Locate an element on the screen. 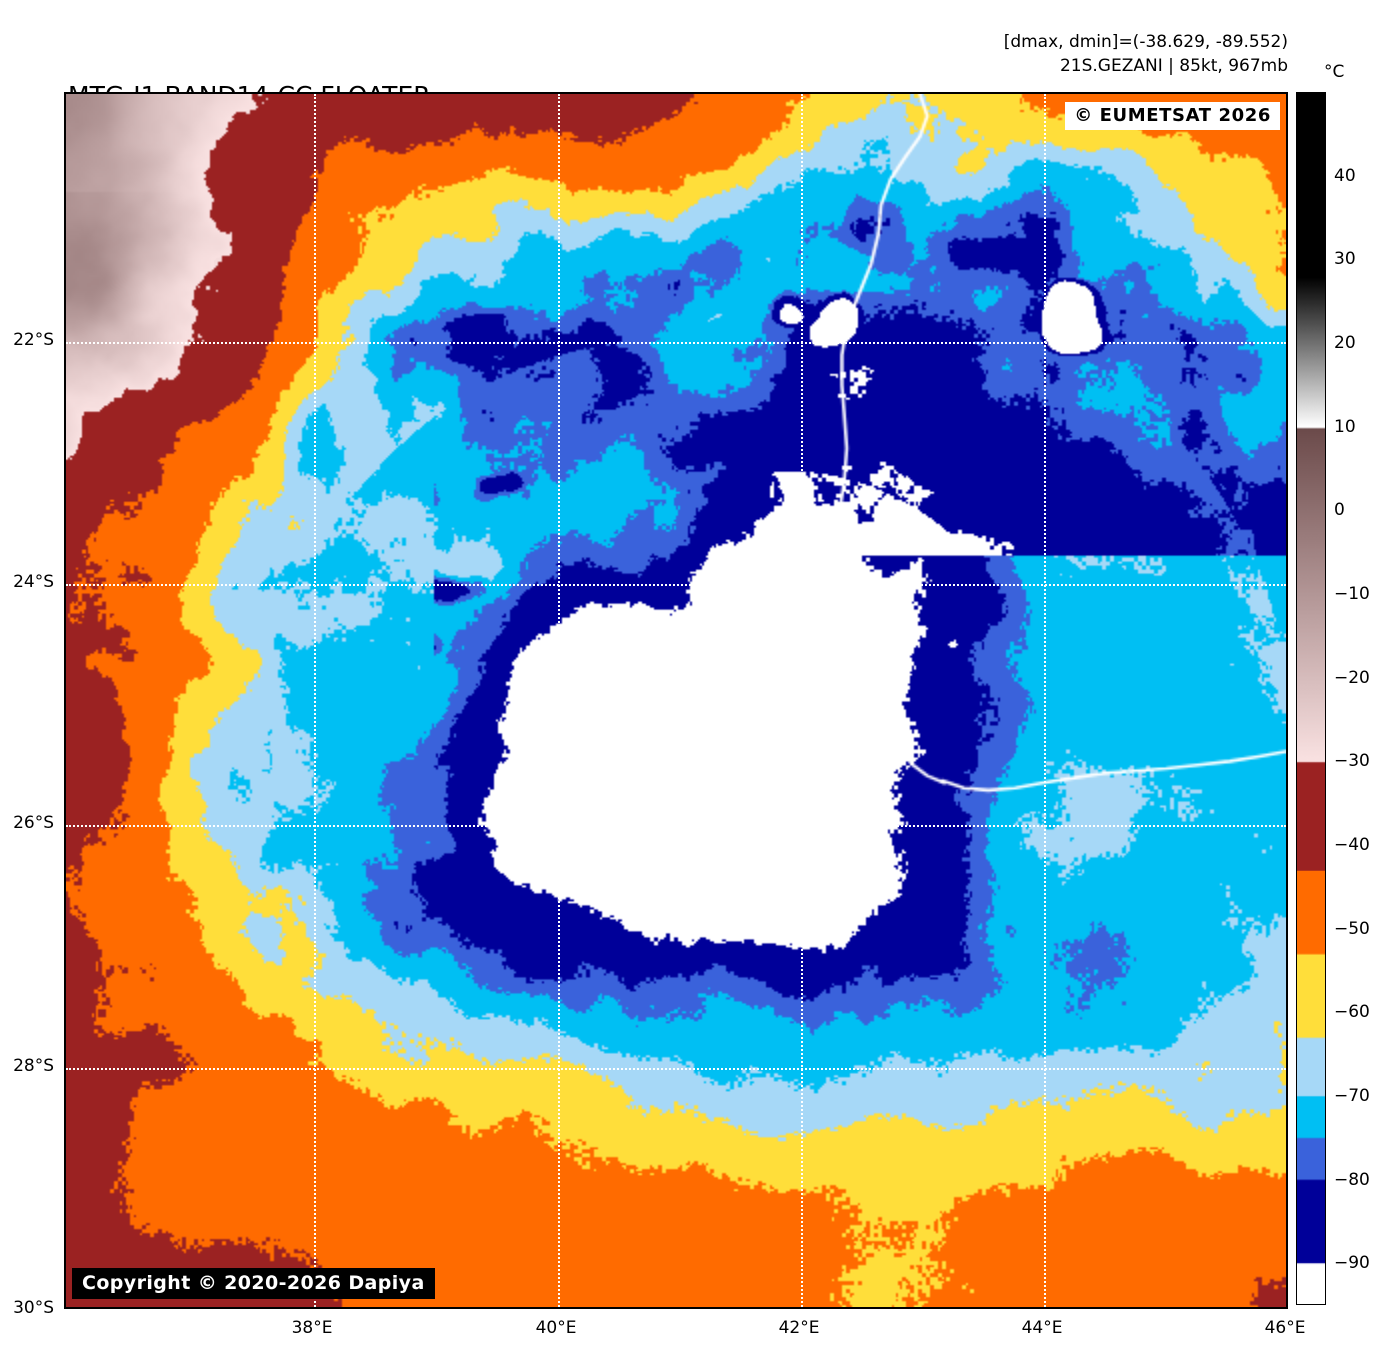 The image size is (1388, 1359). lat-tick-label: 26°S is located at coordinates (33, 823).